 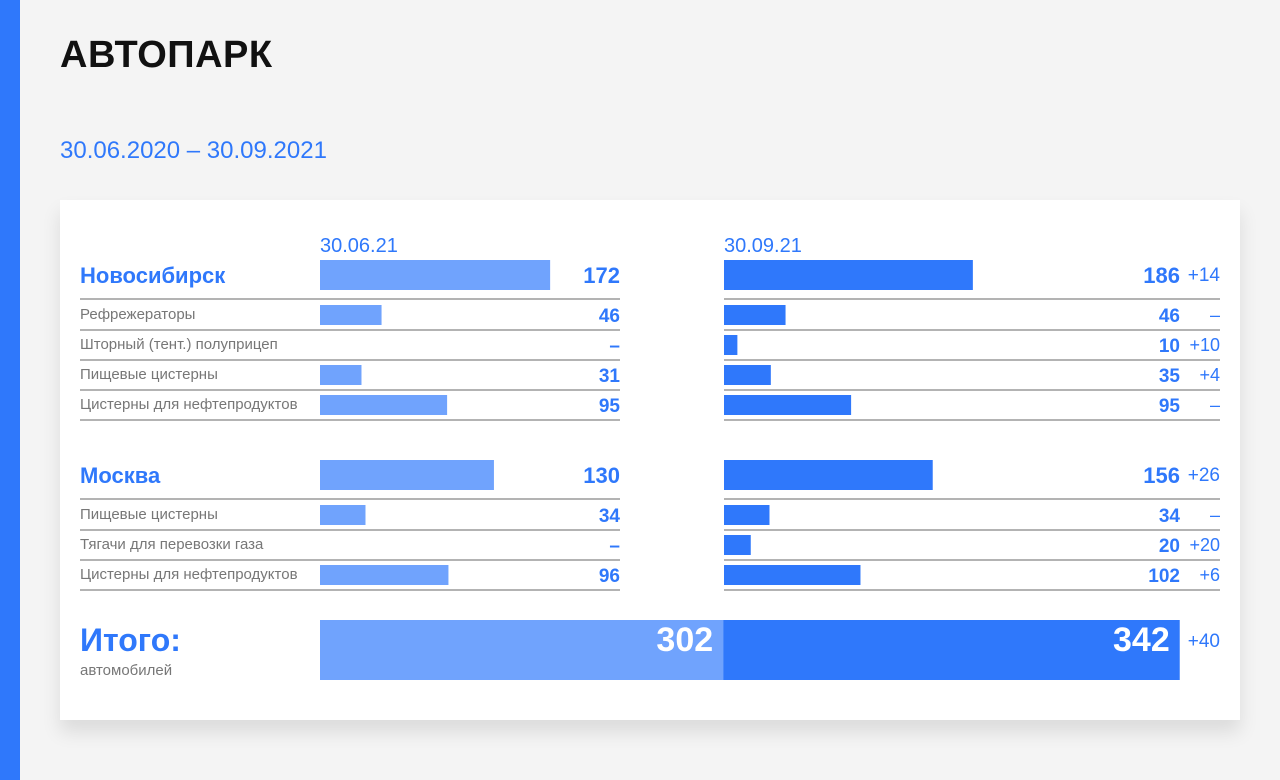 I want to click on row-delta: +6, so click(x=1209, y=575).